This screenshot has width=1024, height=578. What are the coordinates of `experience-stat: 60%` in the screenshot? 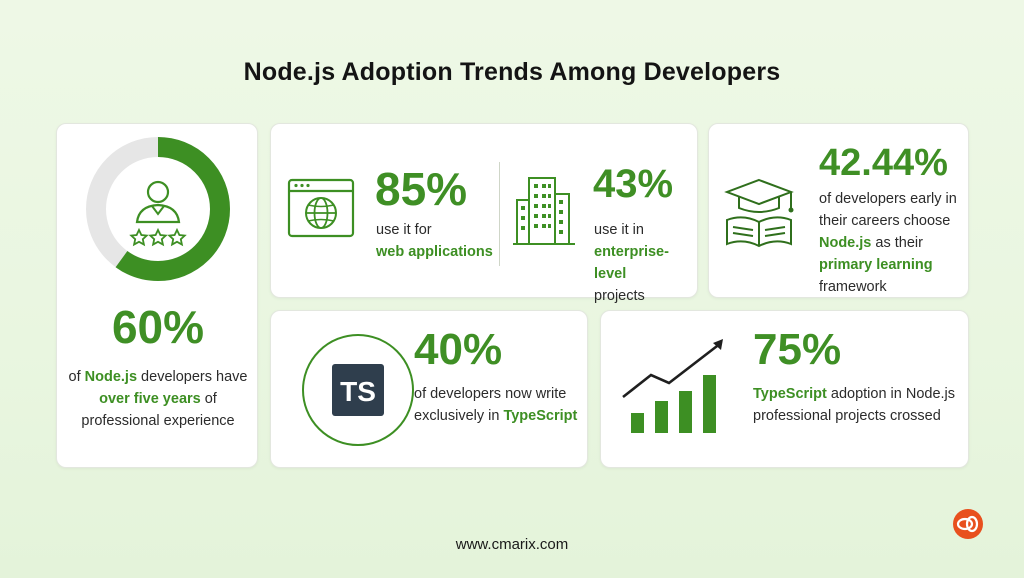 It's located at (158, 327).